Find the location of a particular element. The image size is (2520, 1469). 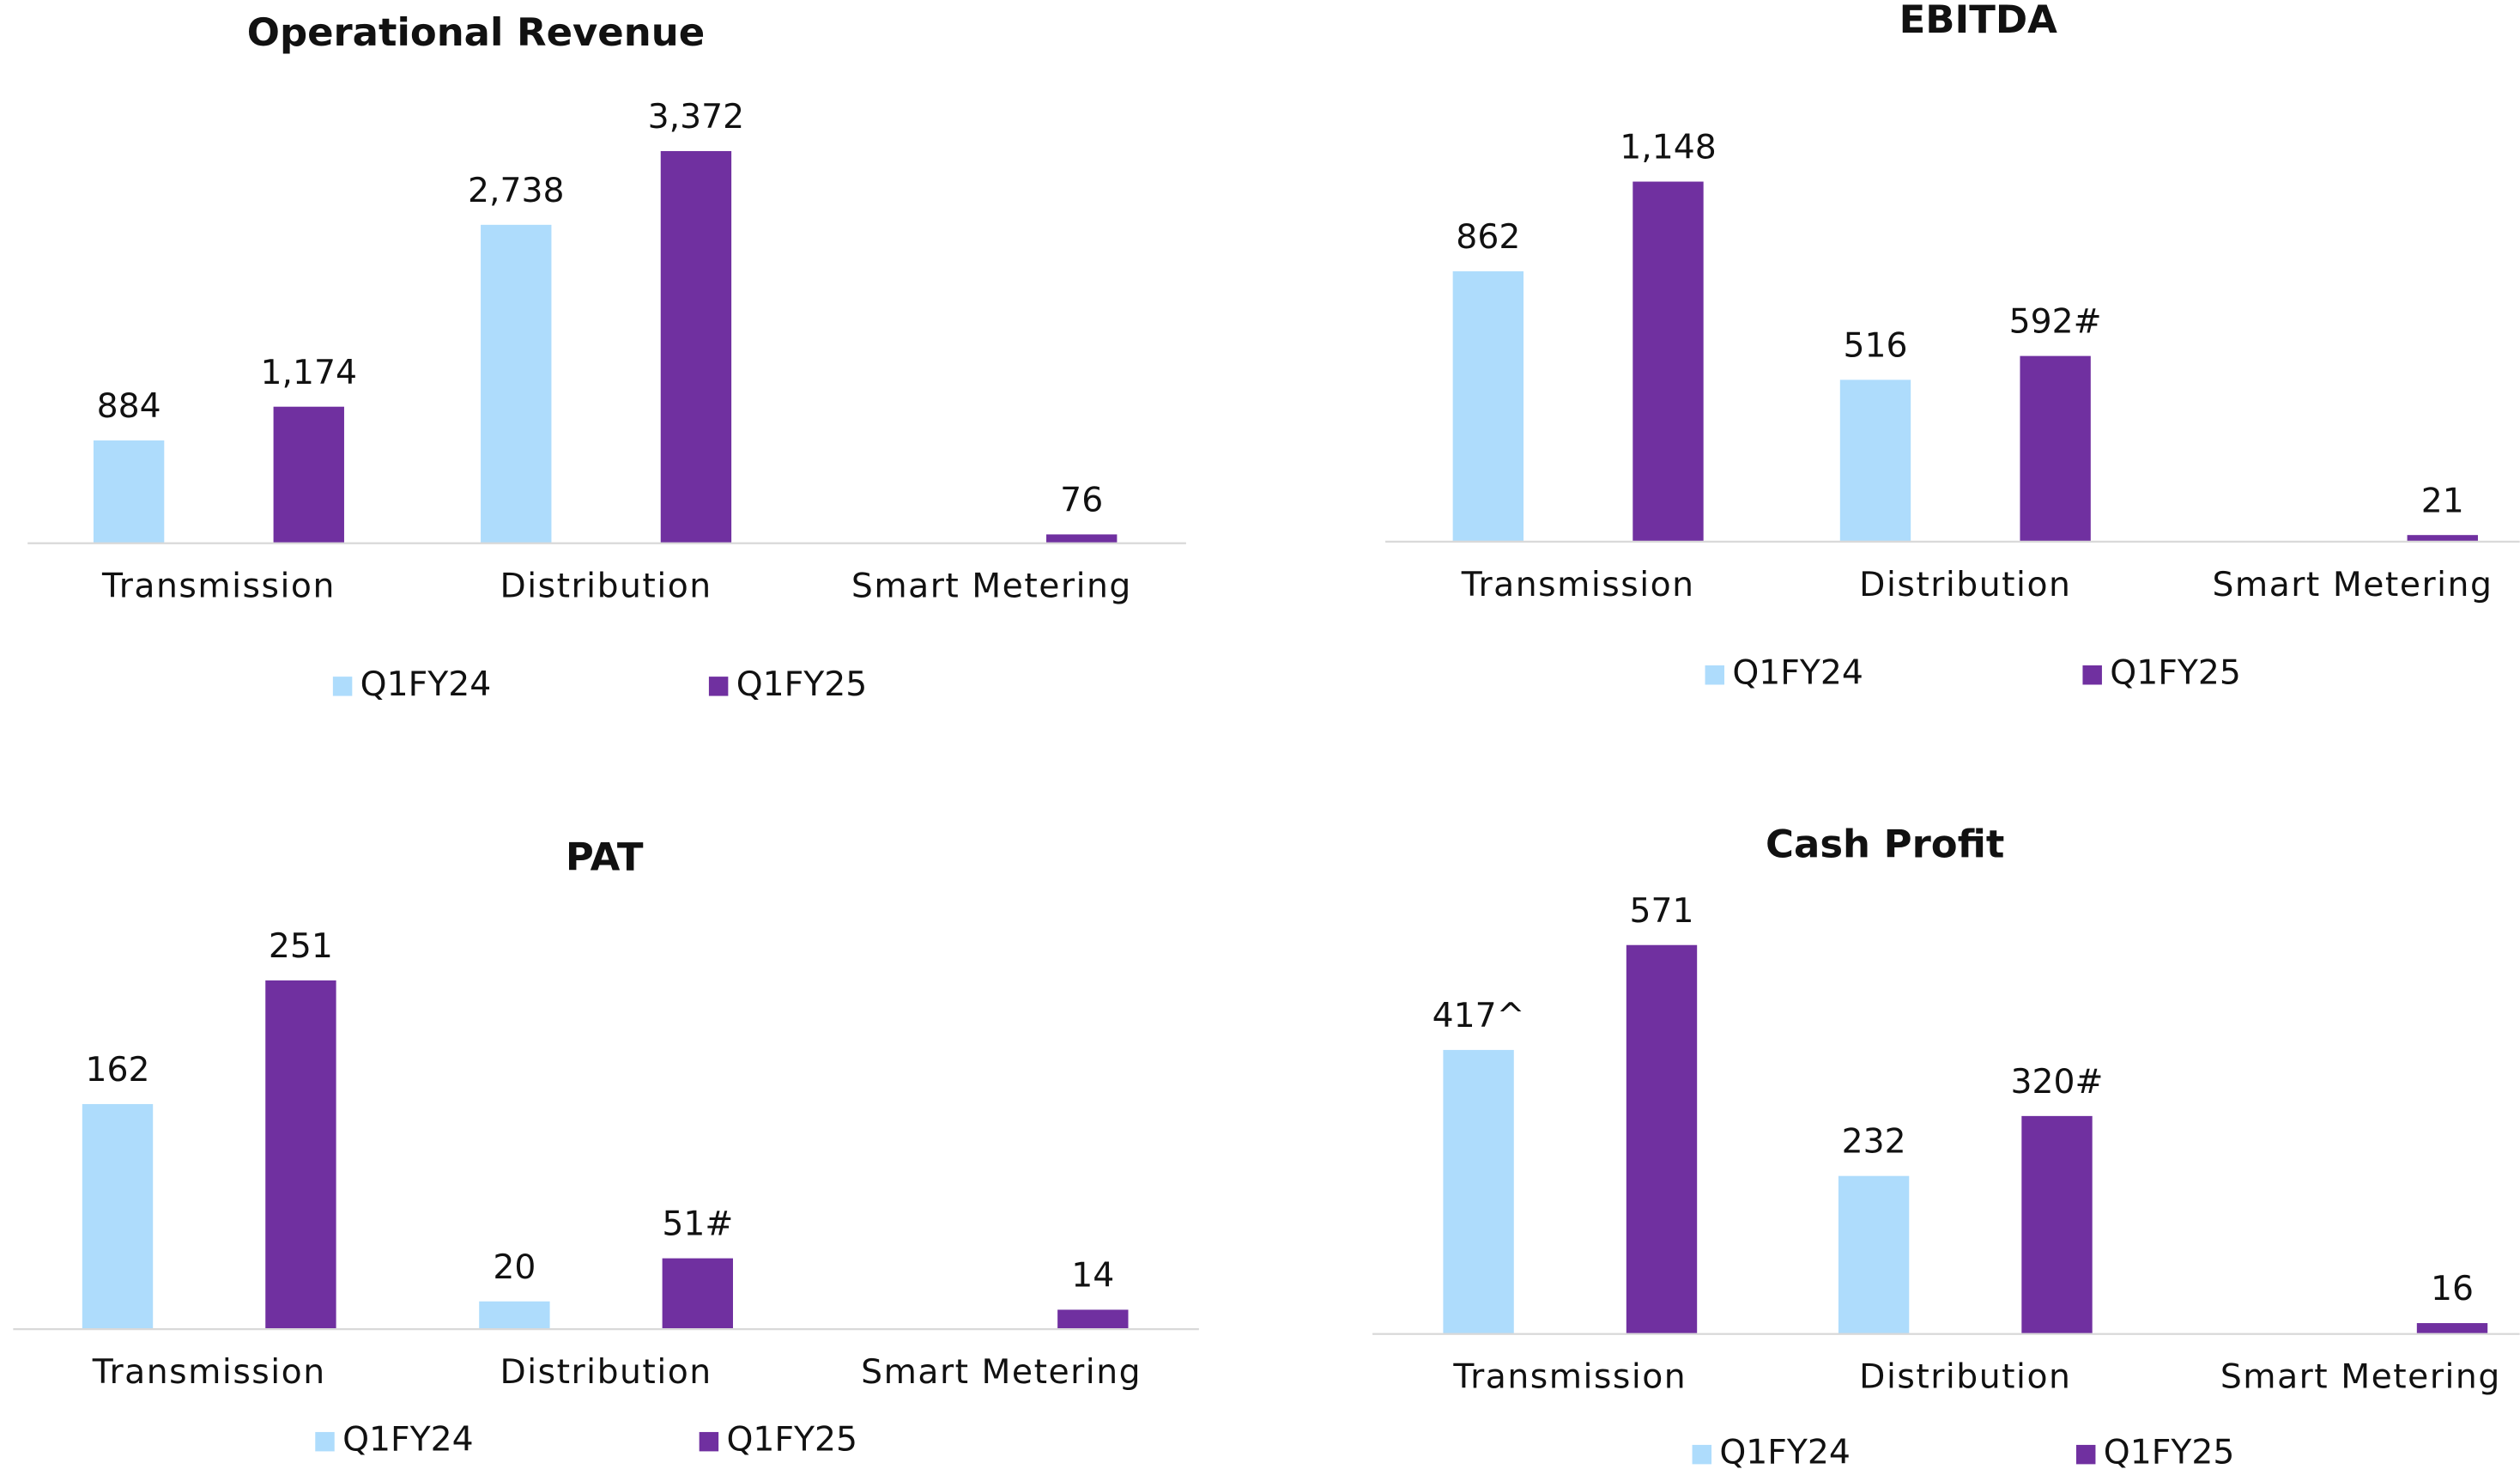

data-label: 162 is located at coordinates (118, 1070).